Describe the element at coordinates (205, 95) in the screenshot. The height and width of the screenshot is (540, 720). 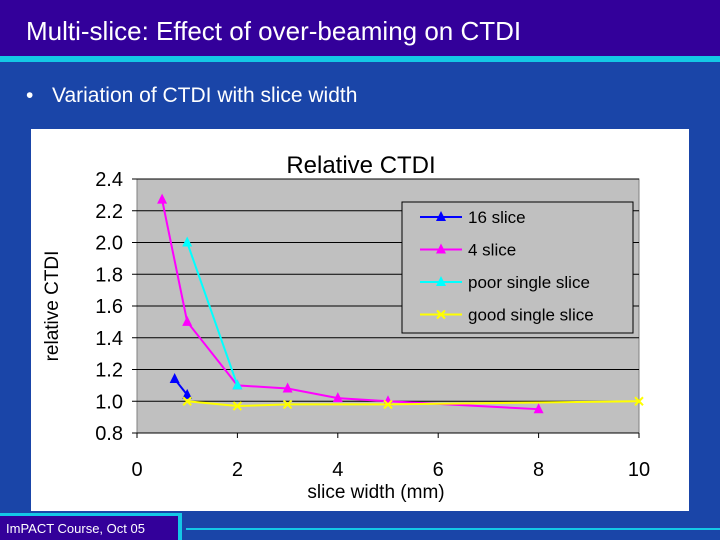
I see `bullet-text: Variation of CTDI with slice width` at that location.